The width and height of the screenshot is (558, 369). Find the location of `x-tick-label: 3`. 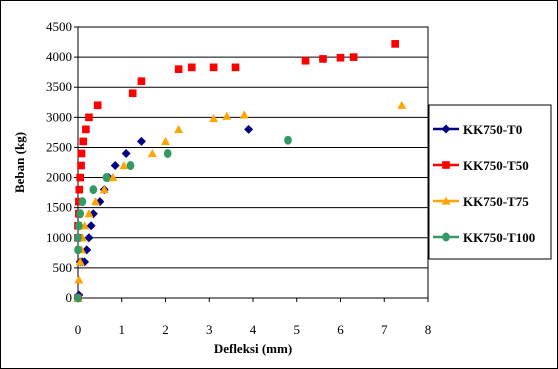

x-tick-label: 3 is located at coordinates (209, 329).